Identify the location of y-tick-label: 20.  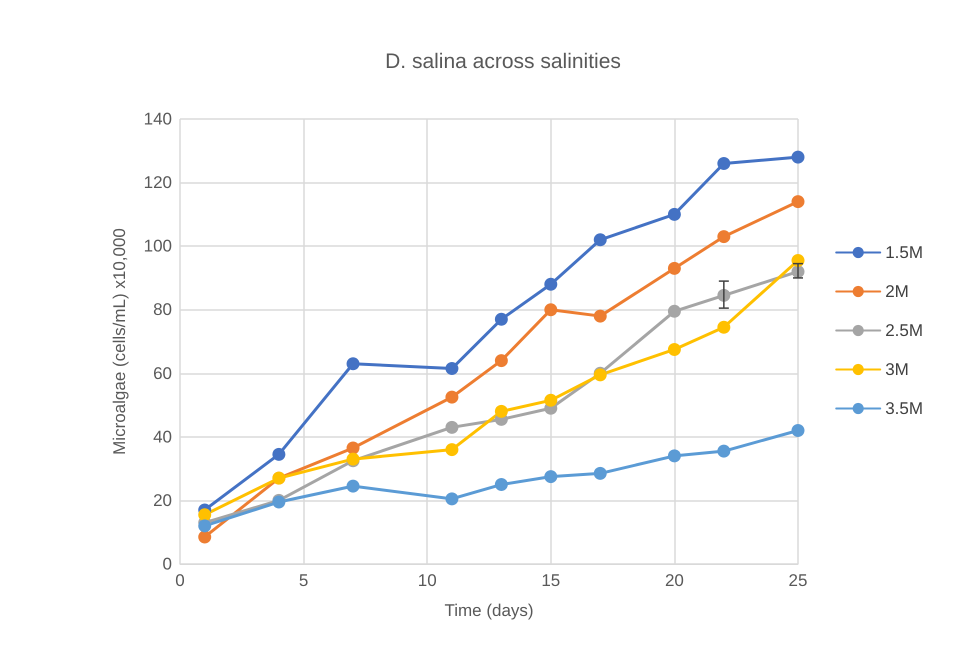
(162, 500).